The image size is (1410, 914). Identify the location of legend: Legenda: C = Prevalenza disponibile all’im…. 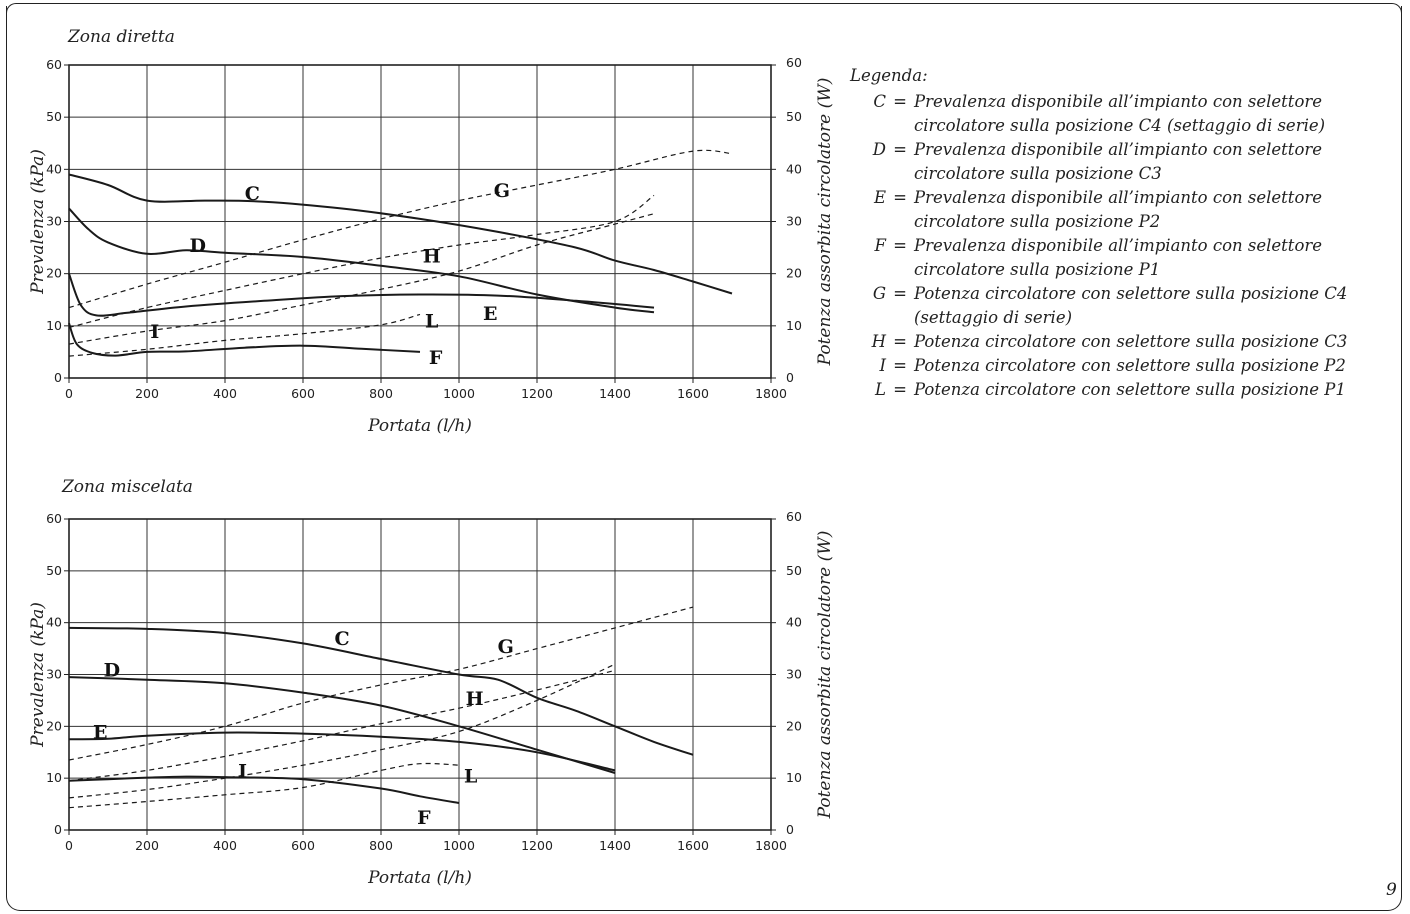
(1120, 233).